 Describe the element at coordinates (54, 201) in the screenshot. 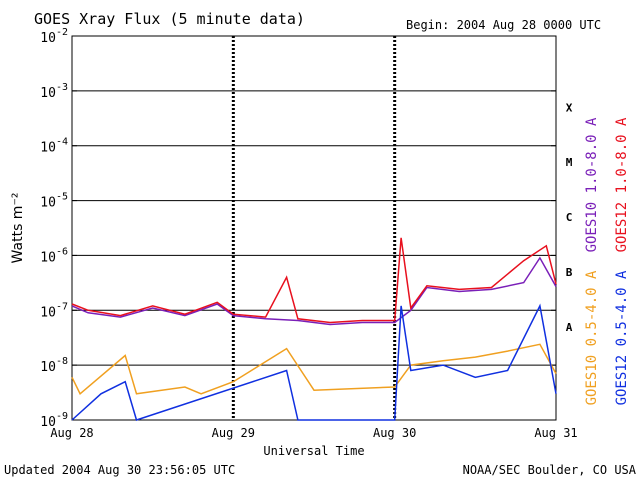

I see `y-tick-label: 10⁻⁵` at that location.